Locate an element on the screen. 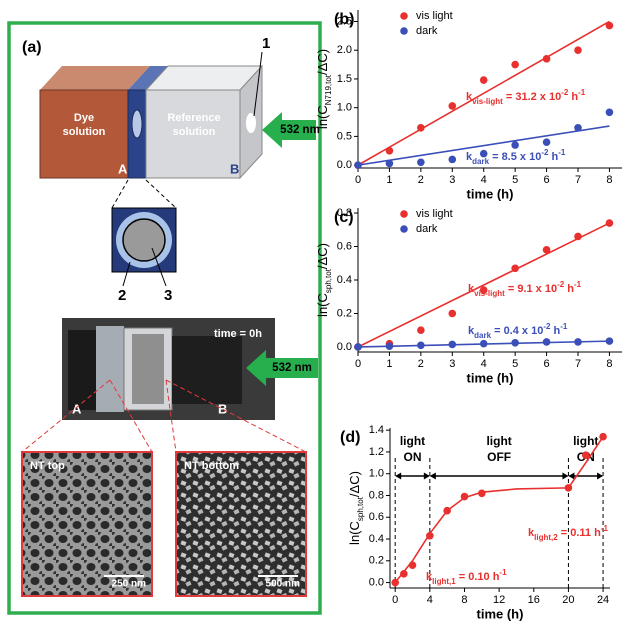 The width and height of the screenshot is (634, 622). text-part: N719,tot is located at coordinates (328, 89).